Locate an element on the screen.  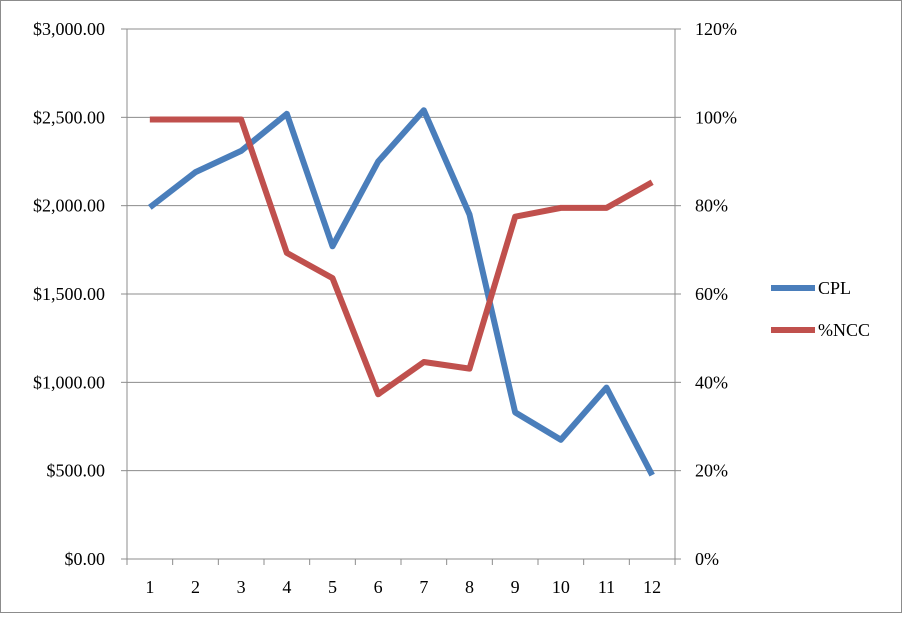
y-left-tick-label: $3,000.00 is located at coordinates (69, 29).